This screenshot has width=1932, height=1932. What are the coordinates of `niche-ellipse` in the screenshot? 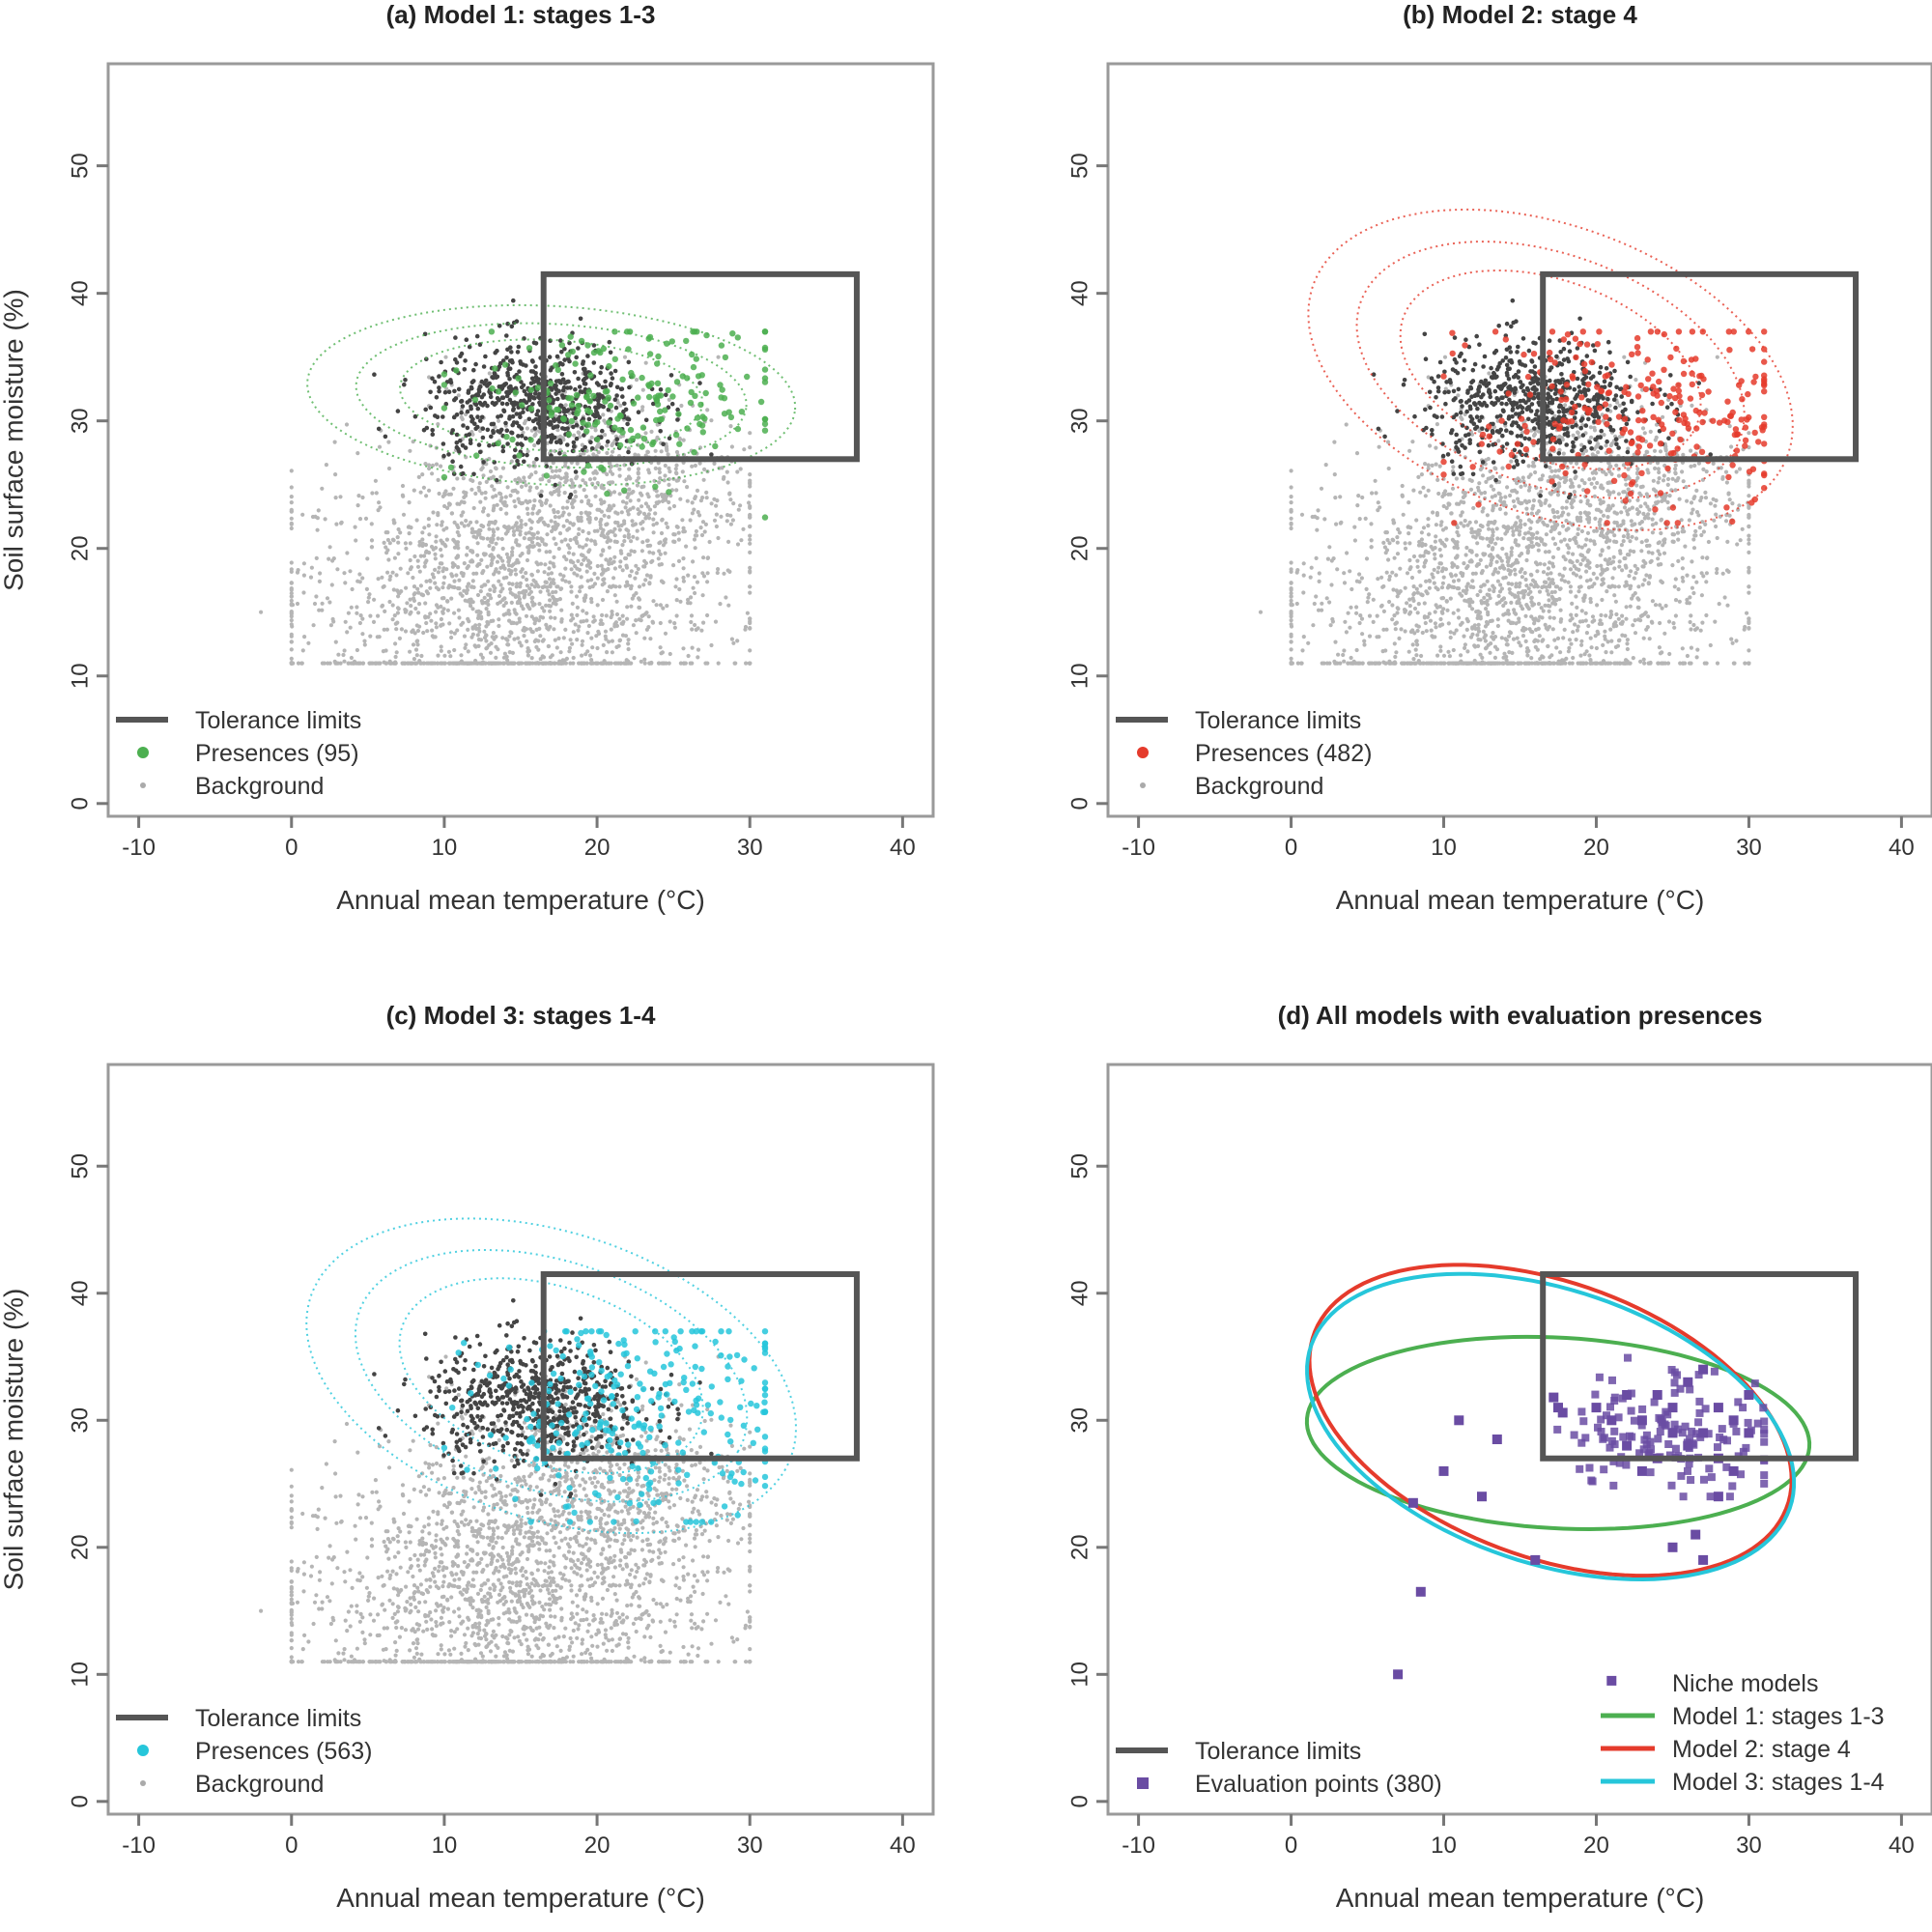 It's located at (551, 395).